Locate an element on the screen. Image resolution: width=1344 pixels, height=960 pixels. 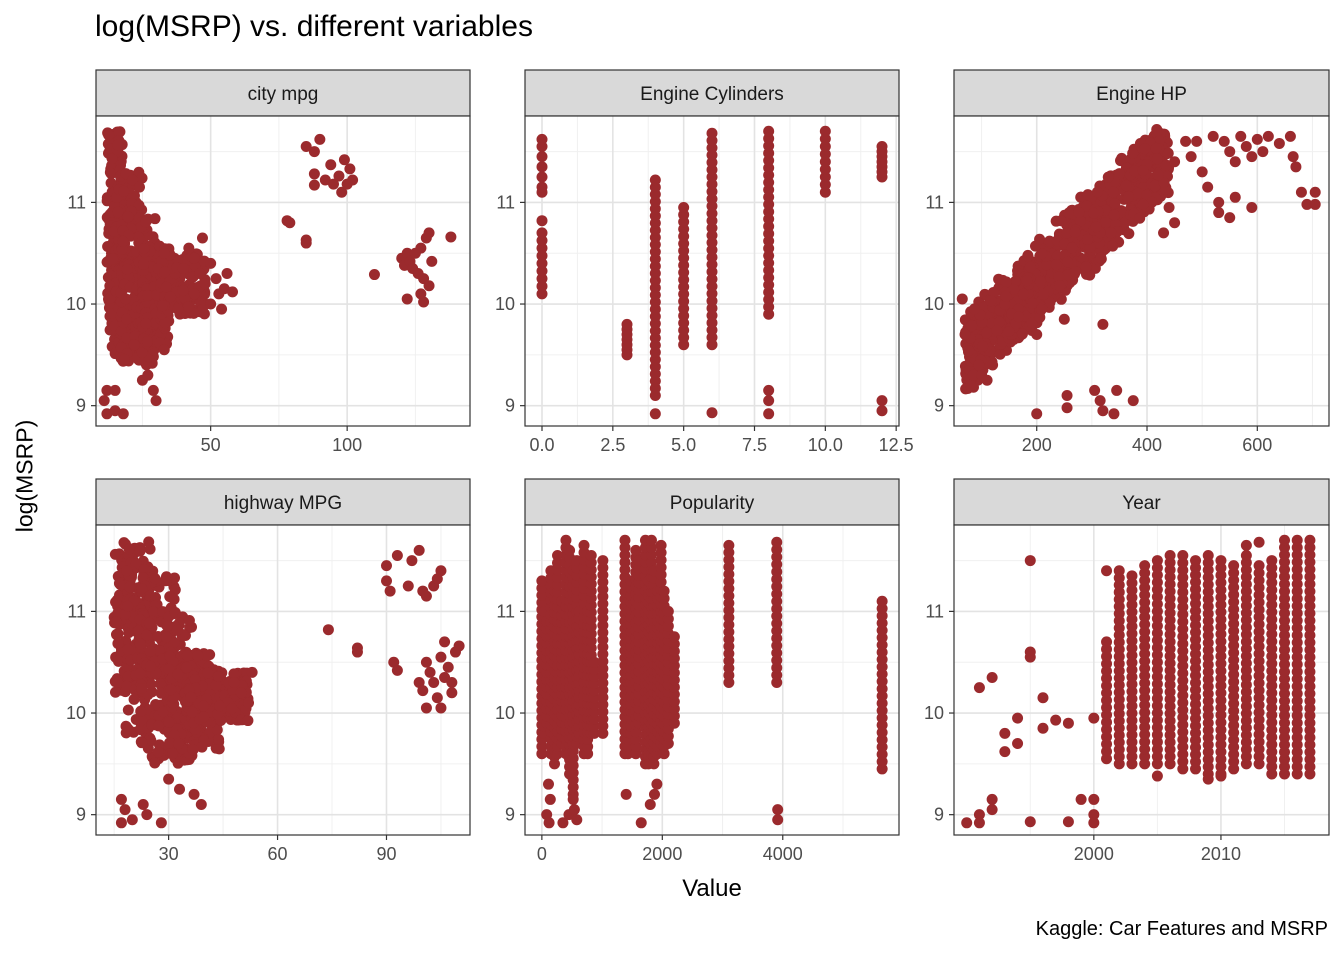
facet-panel: Engine HP 200 400 600 9 10 11 is located at coordinates (1127, 262).